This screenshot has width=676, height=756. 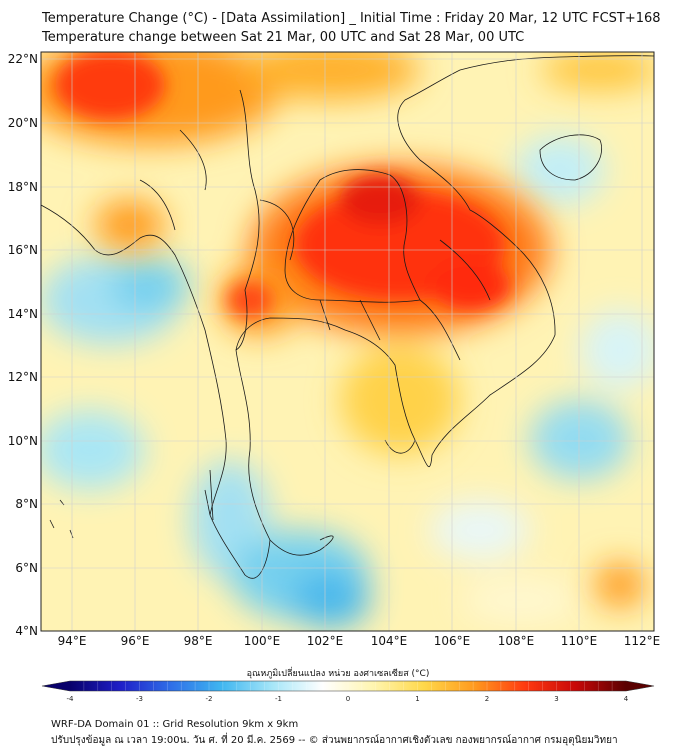 What do you see at coordinates (452, 641) in the screenshot?
I see `lon-label: 106°E` at bounding box center [452, 641].